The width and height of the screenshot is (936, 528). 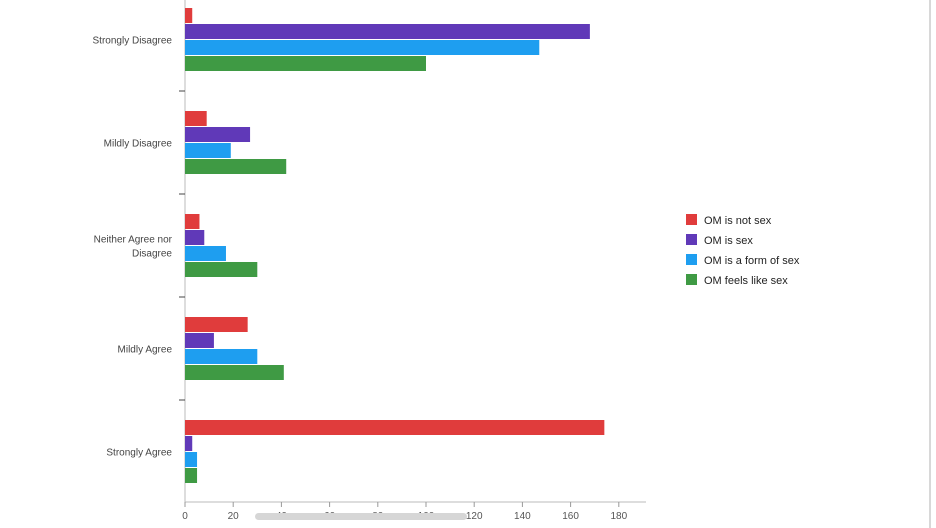 I want to click on bar-om-is-sex-neither-agree-nor-disagree, so click(x=195, y=237).